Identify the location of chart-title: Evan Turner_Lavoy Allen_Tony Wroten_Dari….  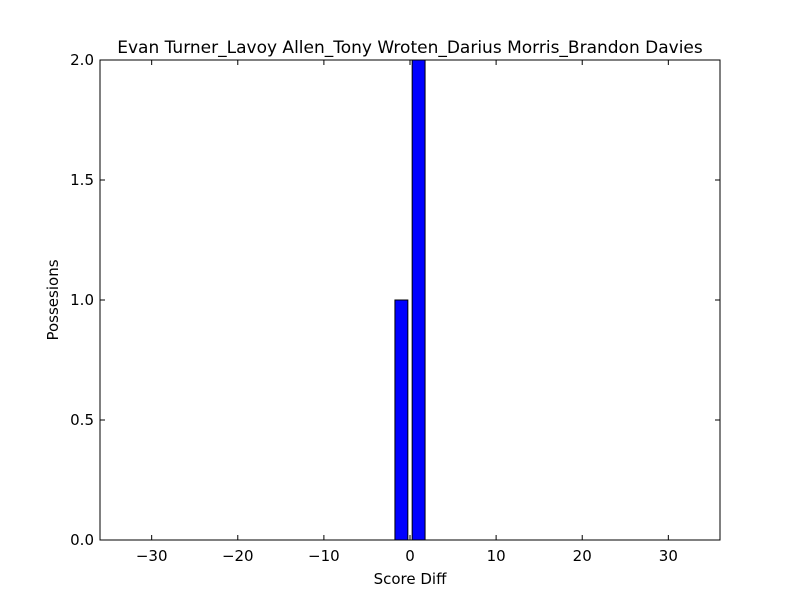
(410, 48).